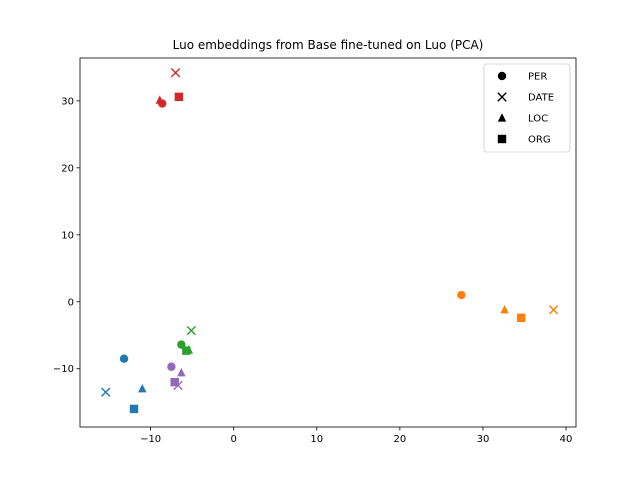 The height and width of the screenshot is (480, 640). Describe the element at coordinates (124, 358) in the screenshot. I see `point-blue-per` at that location.